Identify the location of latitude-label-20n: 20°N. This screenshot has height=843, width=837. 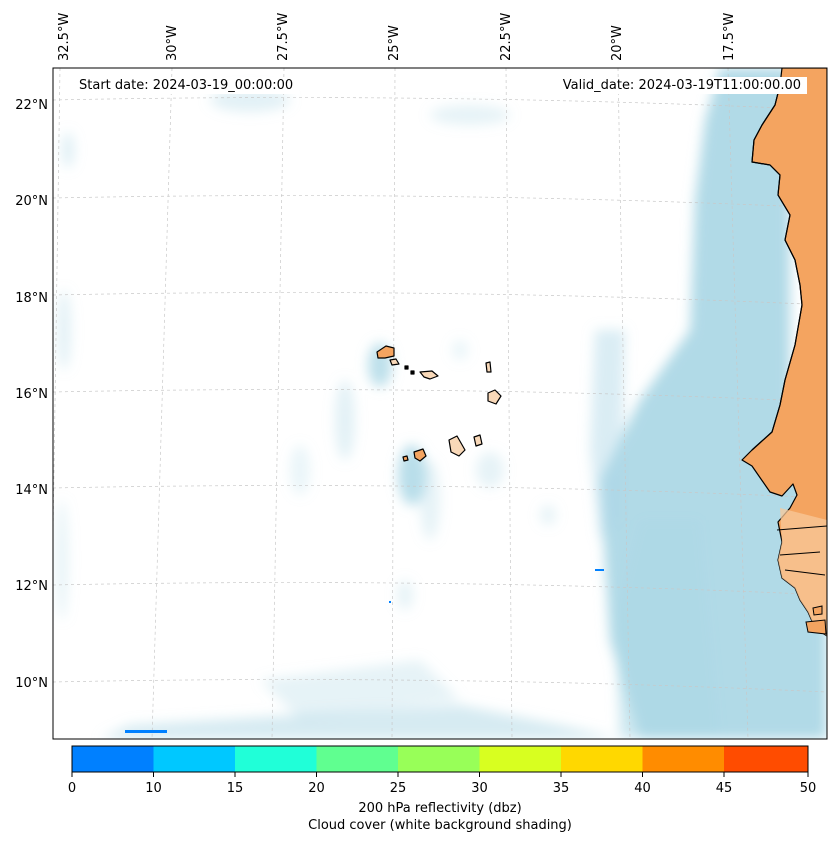
(31, 201).